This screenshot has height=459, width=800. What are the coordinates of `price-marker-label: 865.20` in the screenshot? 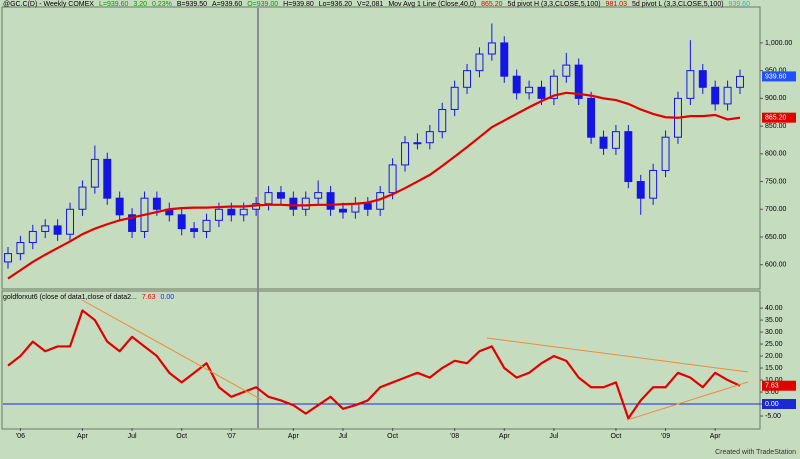 It's located at (776, 118).